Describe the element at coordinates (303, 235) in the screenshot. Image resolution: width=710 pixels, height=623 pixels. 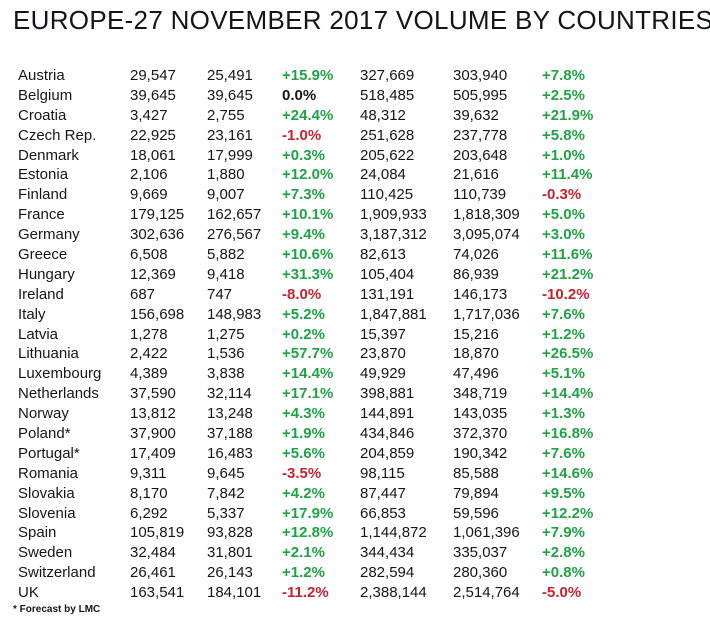
I see `pct-change-cell: +9.4%` at that location.